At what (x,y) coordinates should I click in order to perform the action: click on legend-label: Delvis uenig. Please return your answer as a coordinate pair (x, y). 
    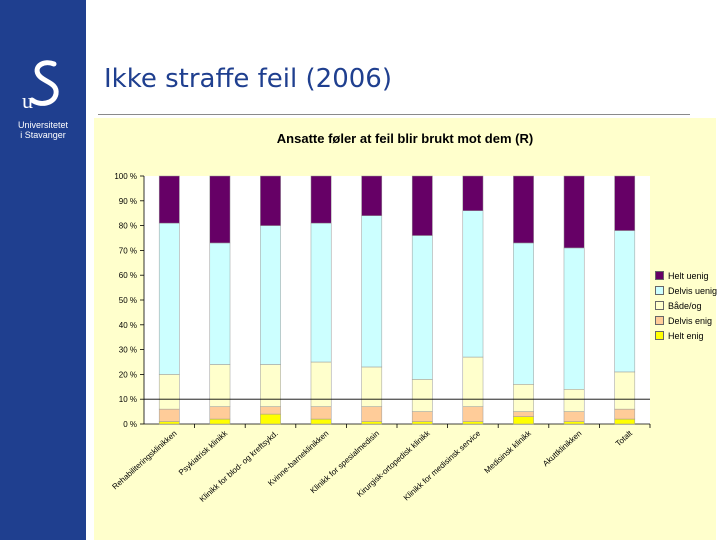
    Looking at the image, I should click on (693, 290).